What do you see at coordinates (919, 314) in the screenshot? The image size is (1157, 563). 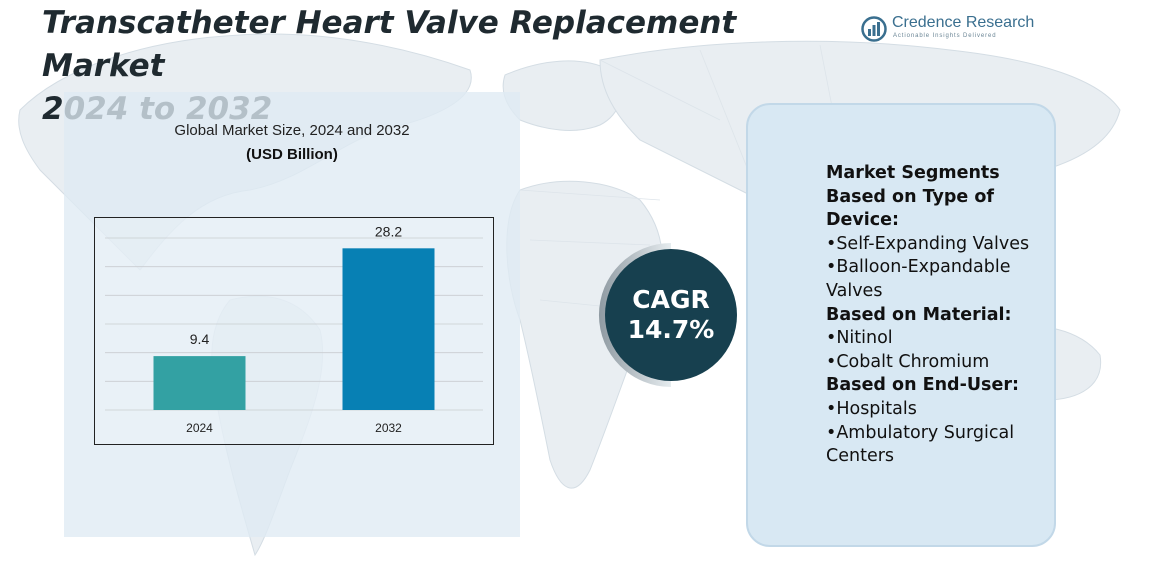 I see `segment-heading: Based on Material:` at bounding box center [919, 314].